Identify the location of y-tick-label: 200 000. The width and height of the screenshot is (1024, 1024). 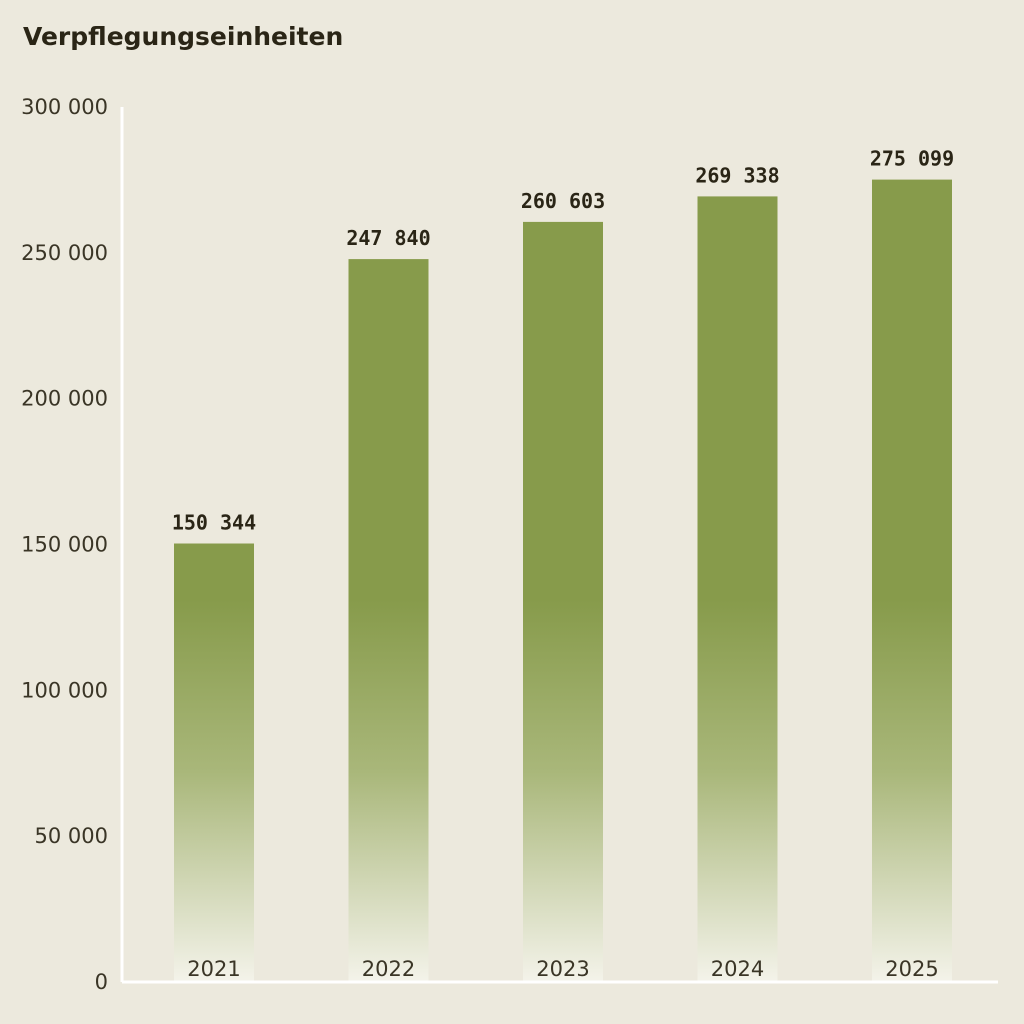
(64, 399).